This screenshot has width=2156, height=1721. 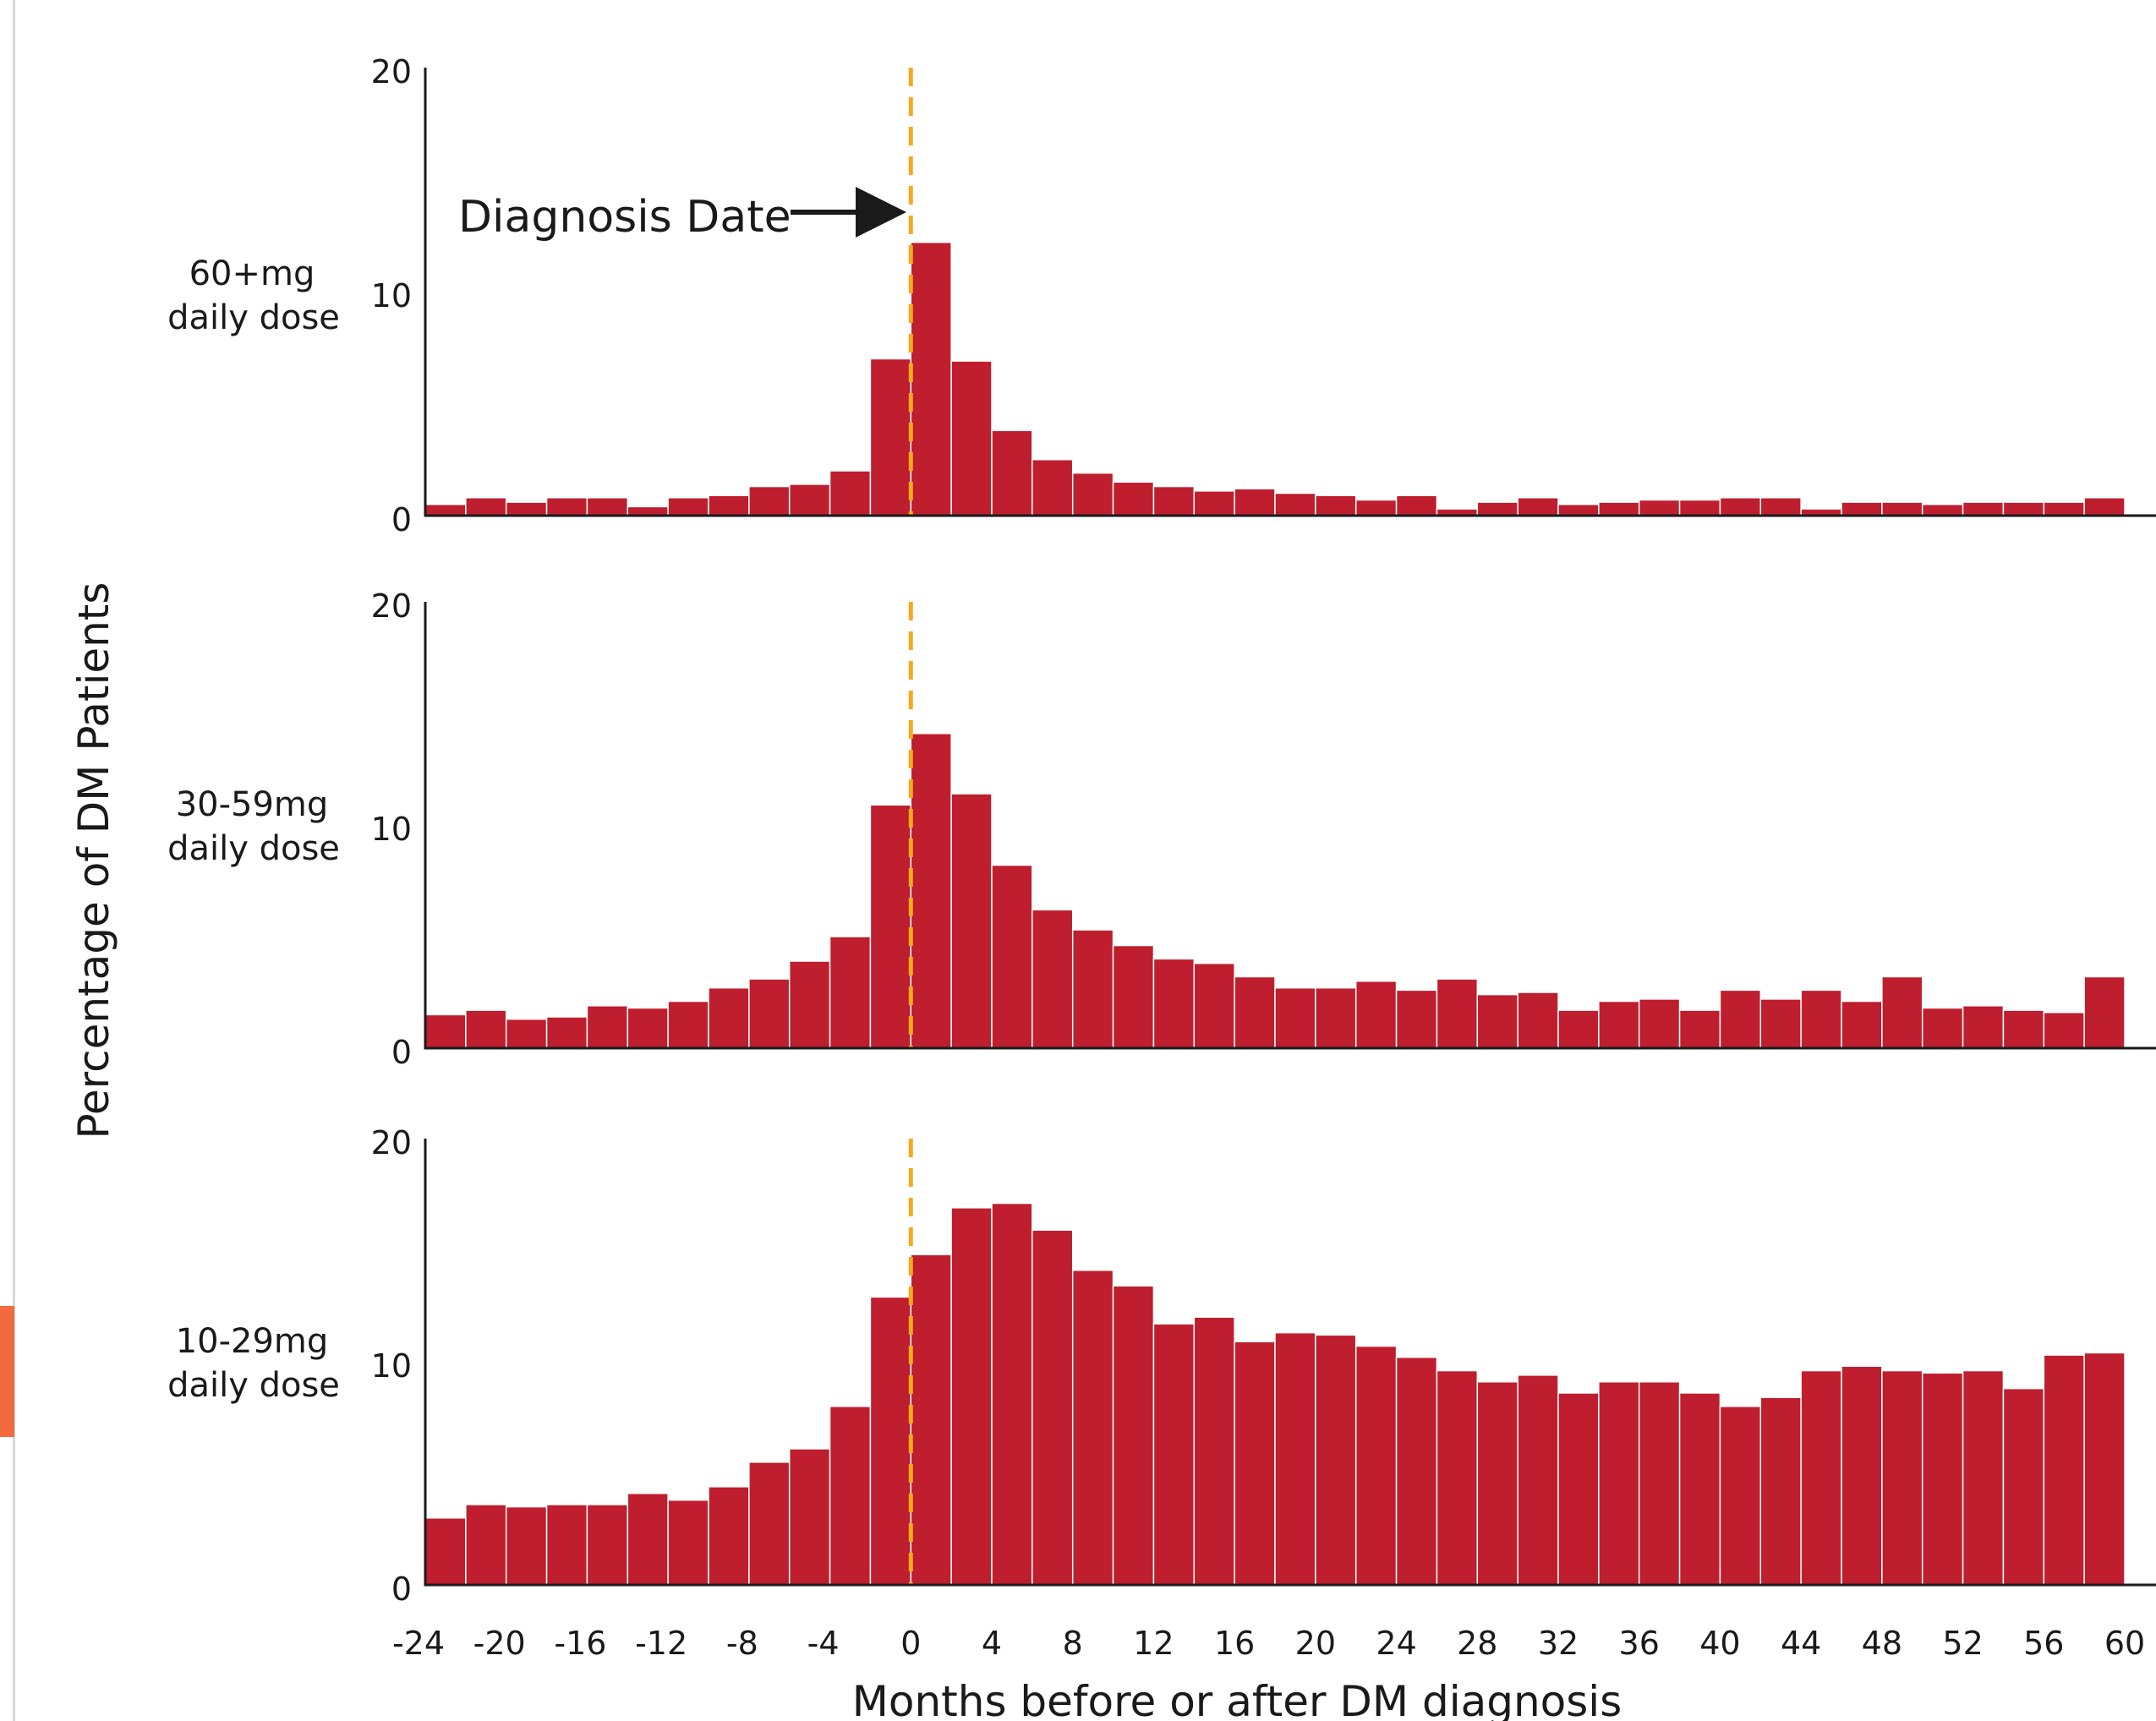 I want to click on x-axis-title: Months before or after DM diagnosis, so click(x=1237, y=1699).